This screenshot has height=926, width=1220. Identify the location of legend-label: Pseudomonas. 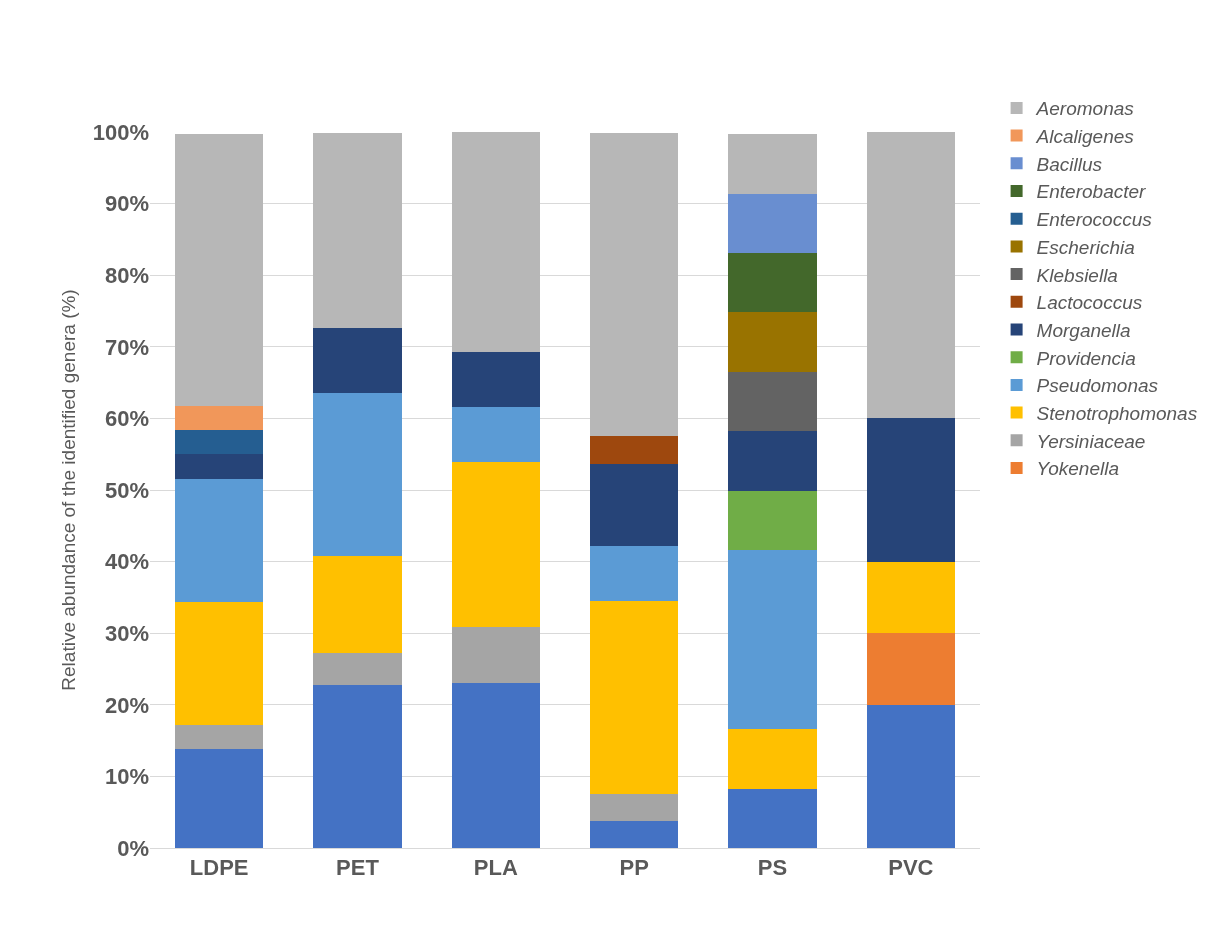
(1097, 386).